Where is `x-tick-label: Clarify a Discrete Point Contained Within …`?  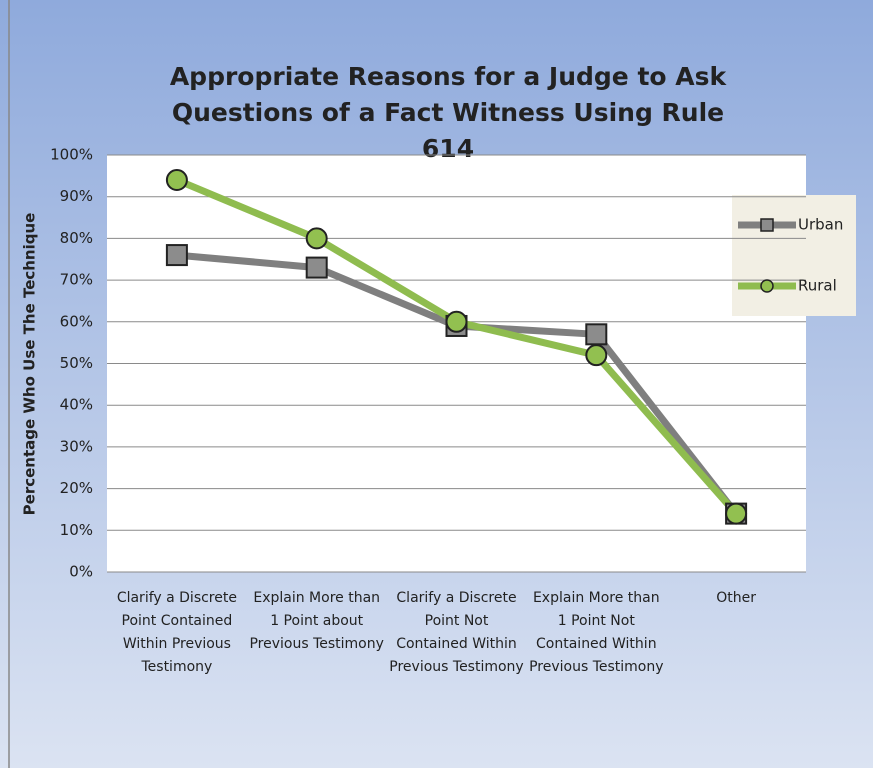 x-tick-label: Clarify a Discrete Point Contained Within … is located at coordinates (177, 632).